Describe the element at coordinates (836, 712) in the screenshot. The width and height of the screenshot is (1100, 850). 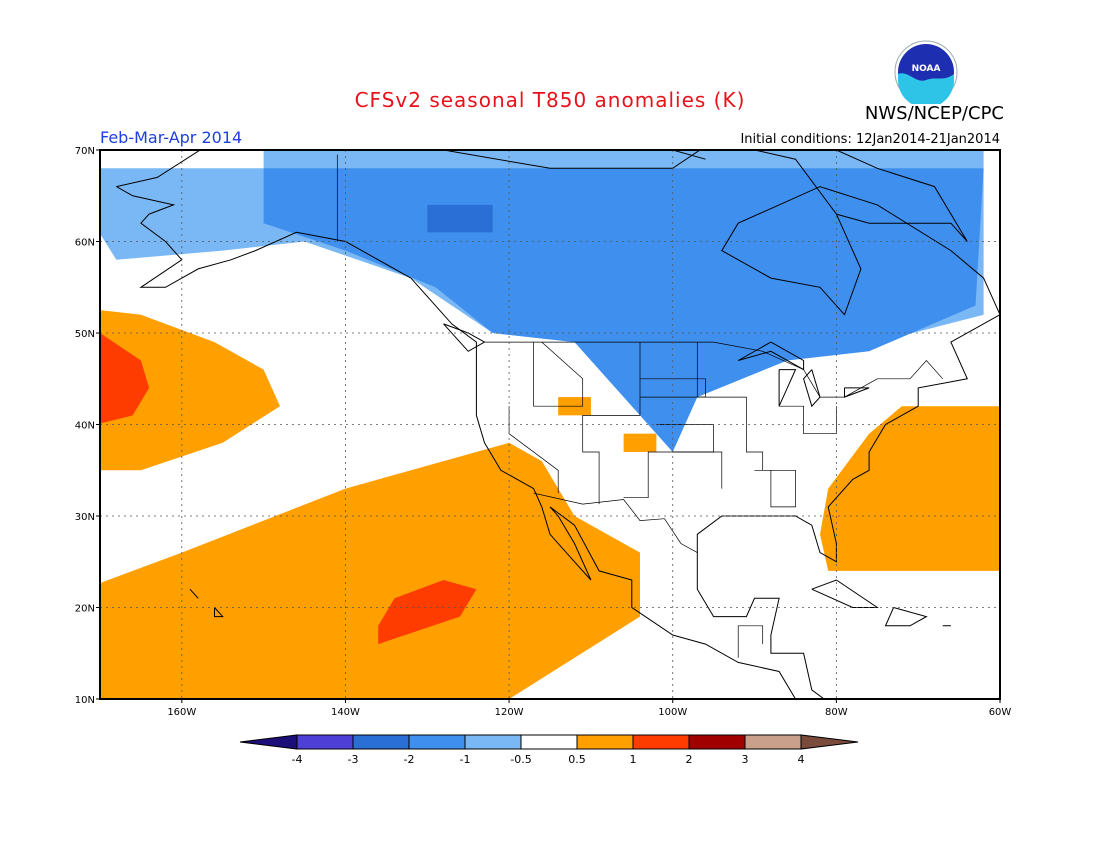
I see `lon-tick-label: 80W` at that location.